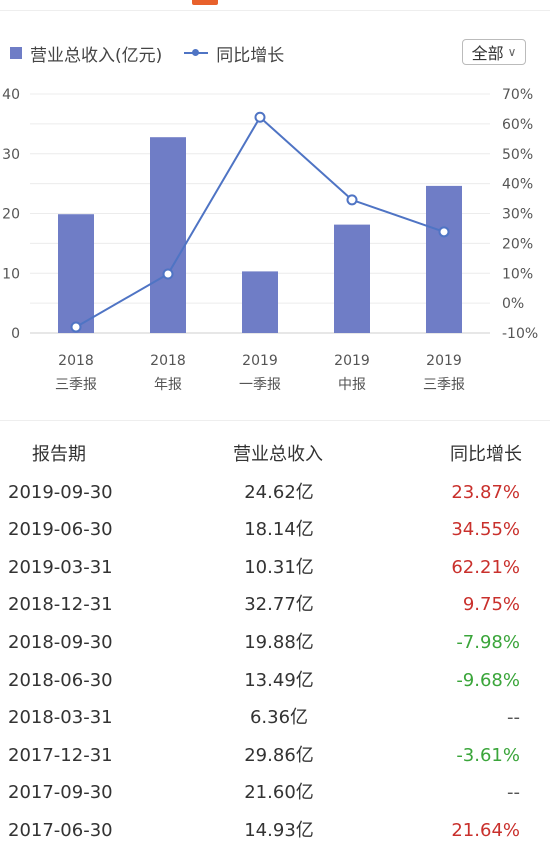 This screenshot has width=550, height=860. Describe the element at coordinates (260, 385) in the screenshot. I see `x-tick-label: 一季报` at that location.